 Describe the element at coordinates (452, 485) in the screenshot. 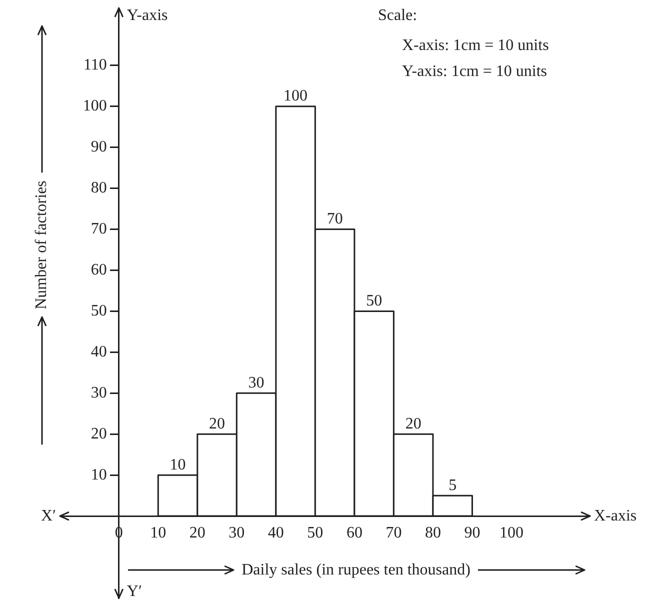

I see `data-label: 5` at that location.